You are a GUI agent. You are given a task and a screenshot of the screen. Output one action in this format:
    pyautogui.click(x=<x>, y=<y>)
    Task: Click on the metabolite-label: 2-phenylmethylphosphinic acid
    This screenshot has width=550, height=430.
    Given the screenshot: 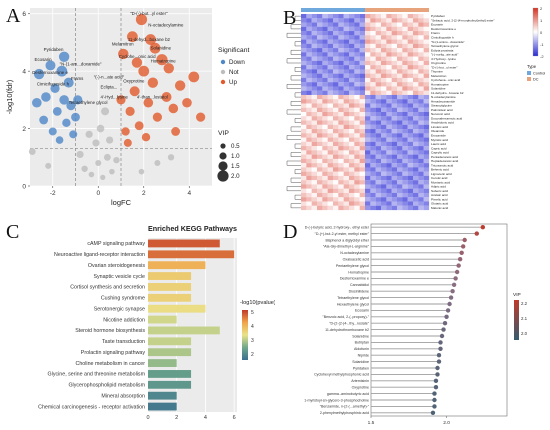 What is the action you would take?
    pyautogui.click(x=344, y=413)
    